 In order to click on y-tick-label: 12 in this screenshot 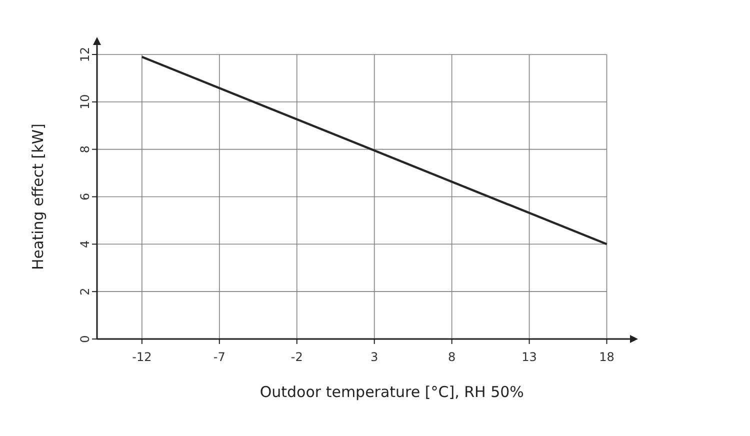, I will do `click(85, 54)`.